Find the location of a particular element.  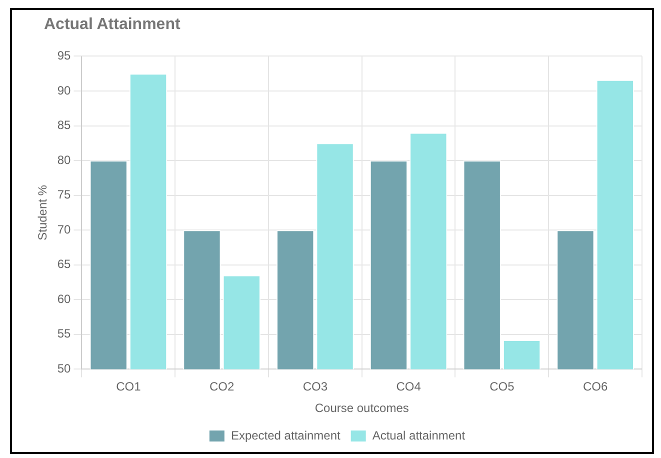

x-tick-label: CO1 is located at coordinates (129, 387).